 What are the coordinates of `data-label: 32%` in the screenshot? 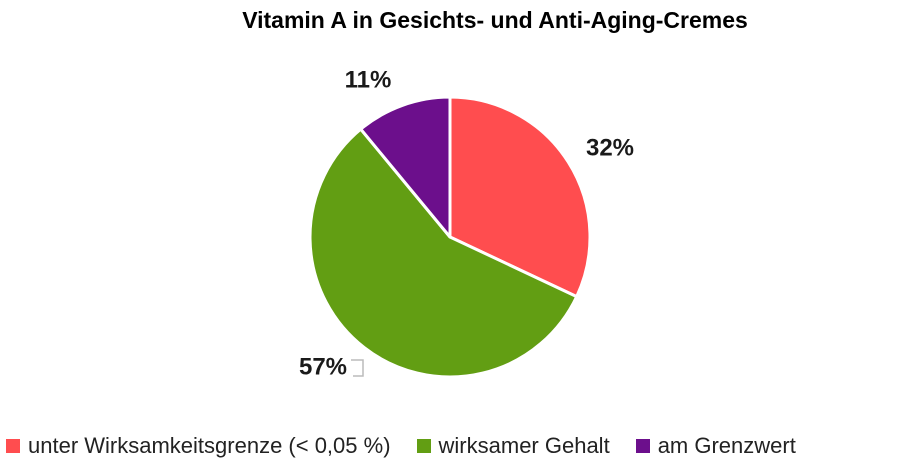 It's located at (610, 147).